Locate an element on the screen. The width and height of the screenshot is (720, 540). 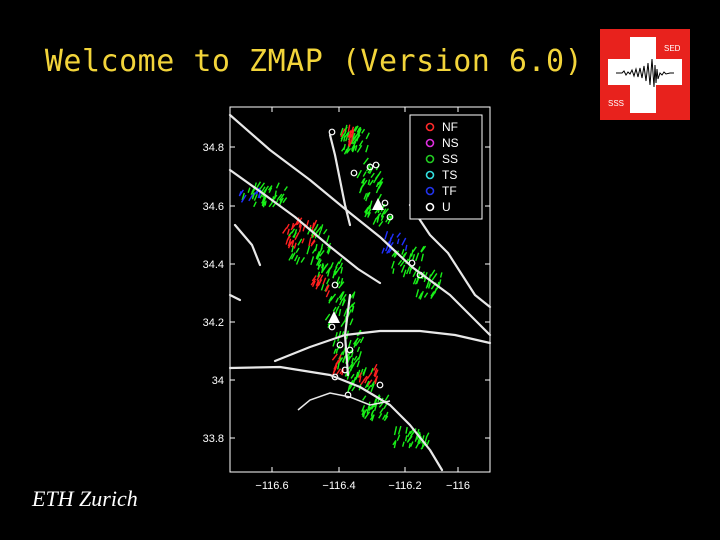
legend-label: NS is located at coordinates (450, 143).